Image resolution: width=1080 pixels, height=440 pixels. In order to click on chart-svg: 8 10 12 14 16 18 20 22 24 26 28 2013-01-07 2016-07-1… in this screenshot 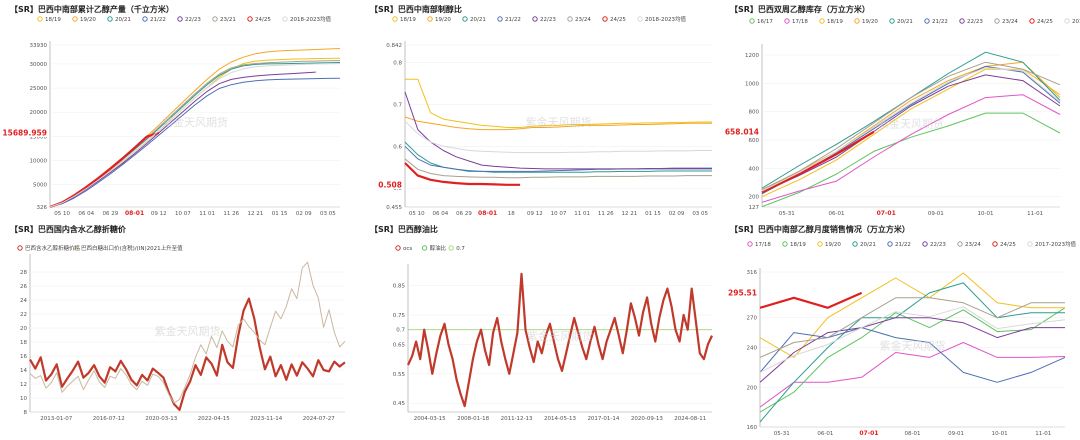, I will do `click(181, 333)`.